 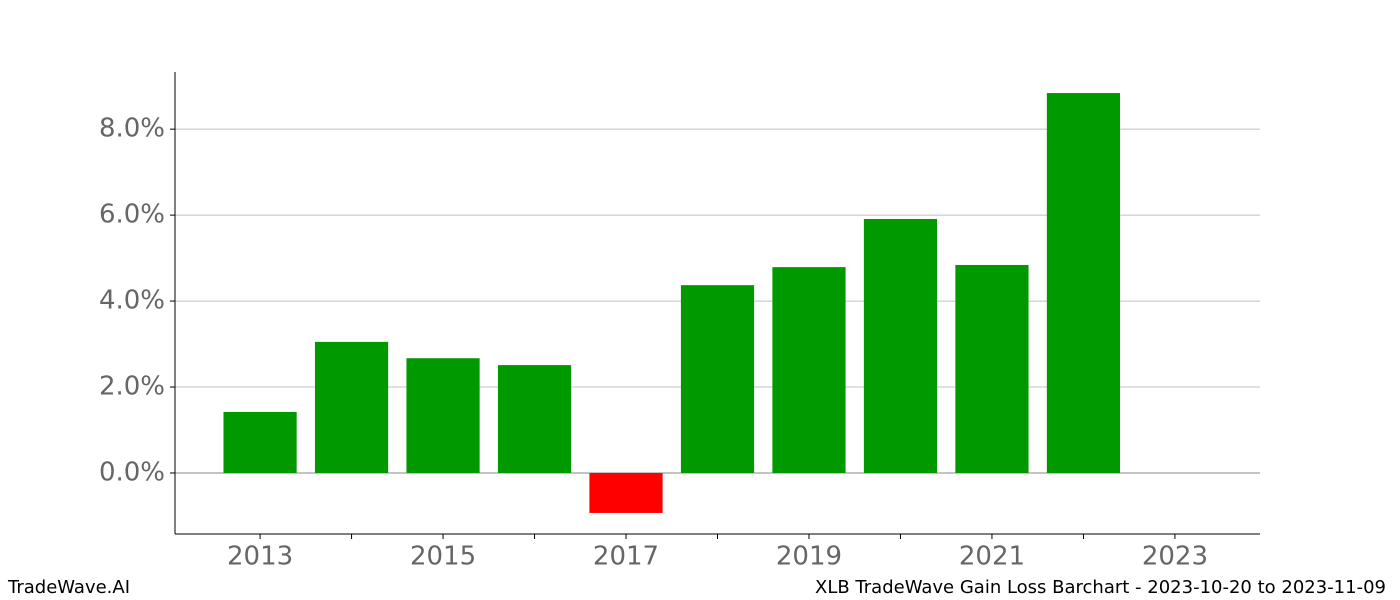 What do you see at coordinates (132, 472) in the screenshot?
I see `y-tick-label: 0.0%` at bounding box center [132, 472].